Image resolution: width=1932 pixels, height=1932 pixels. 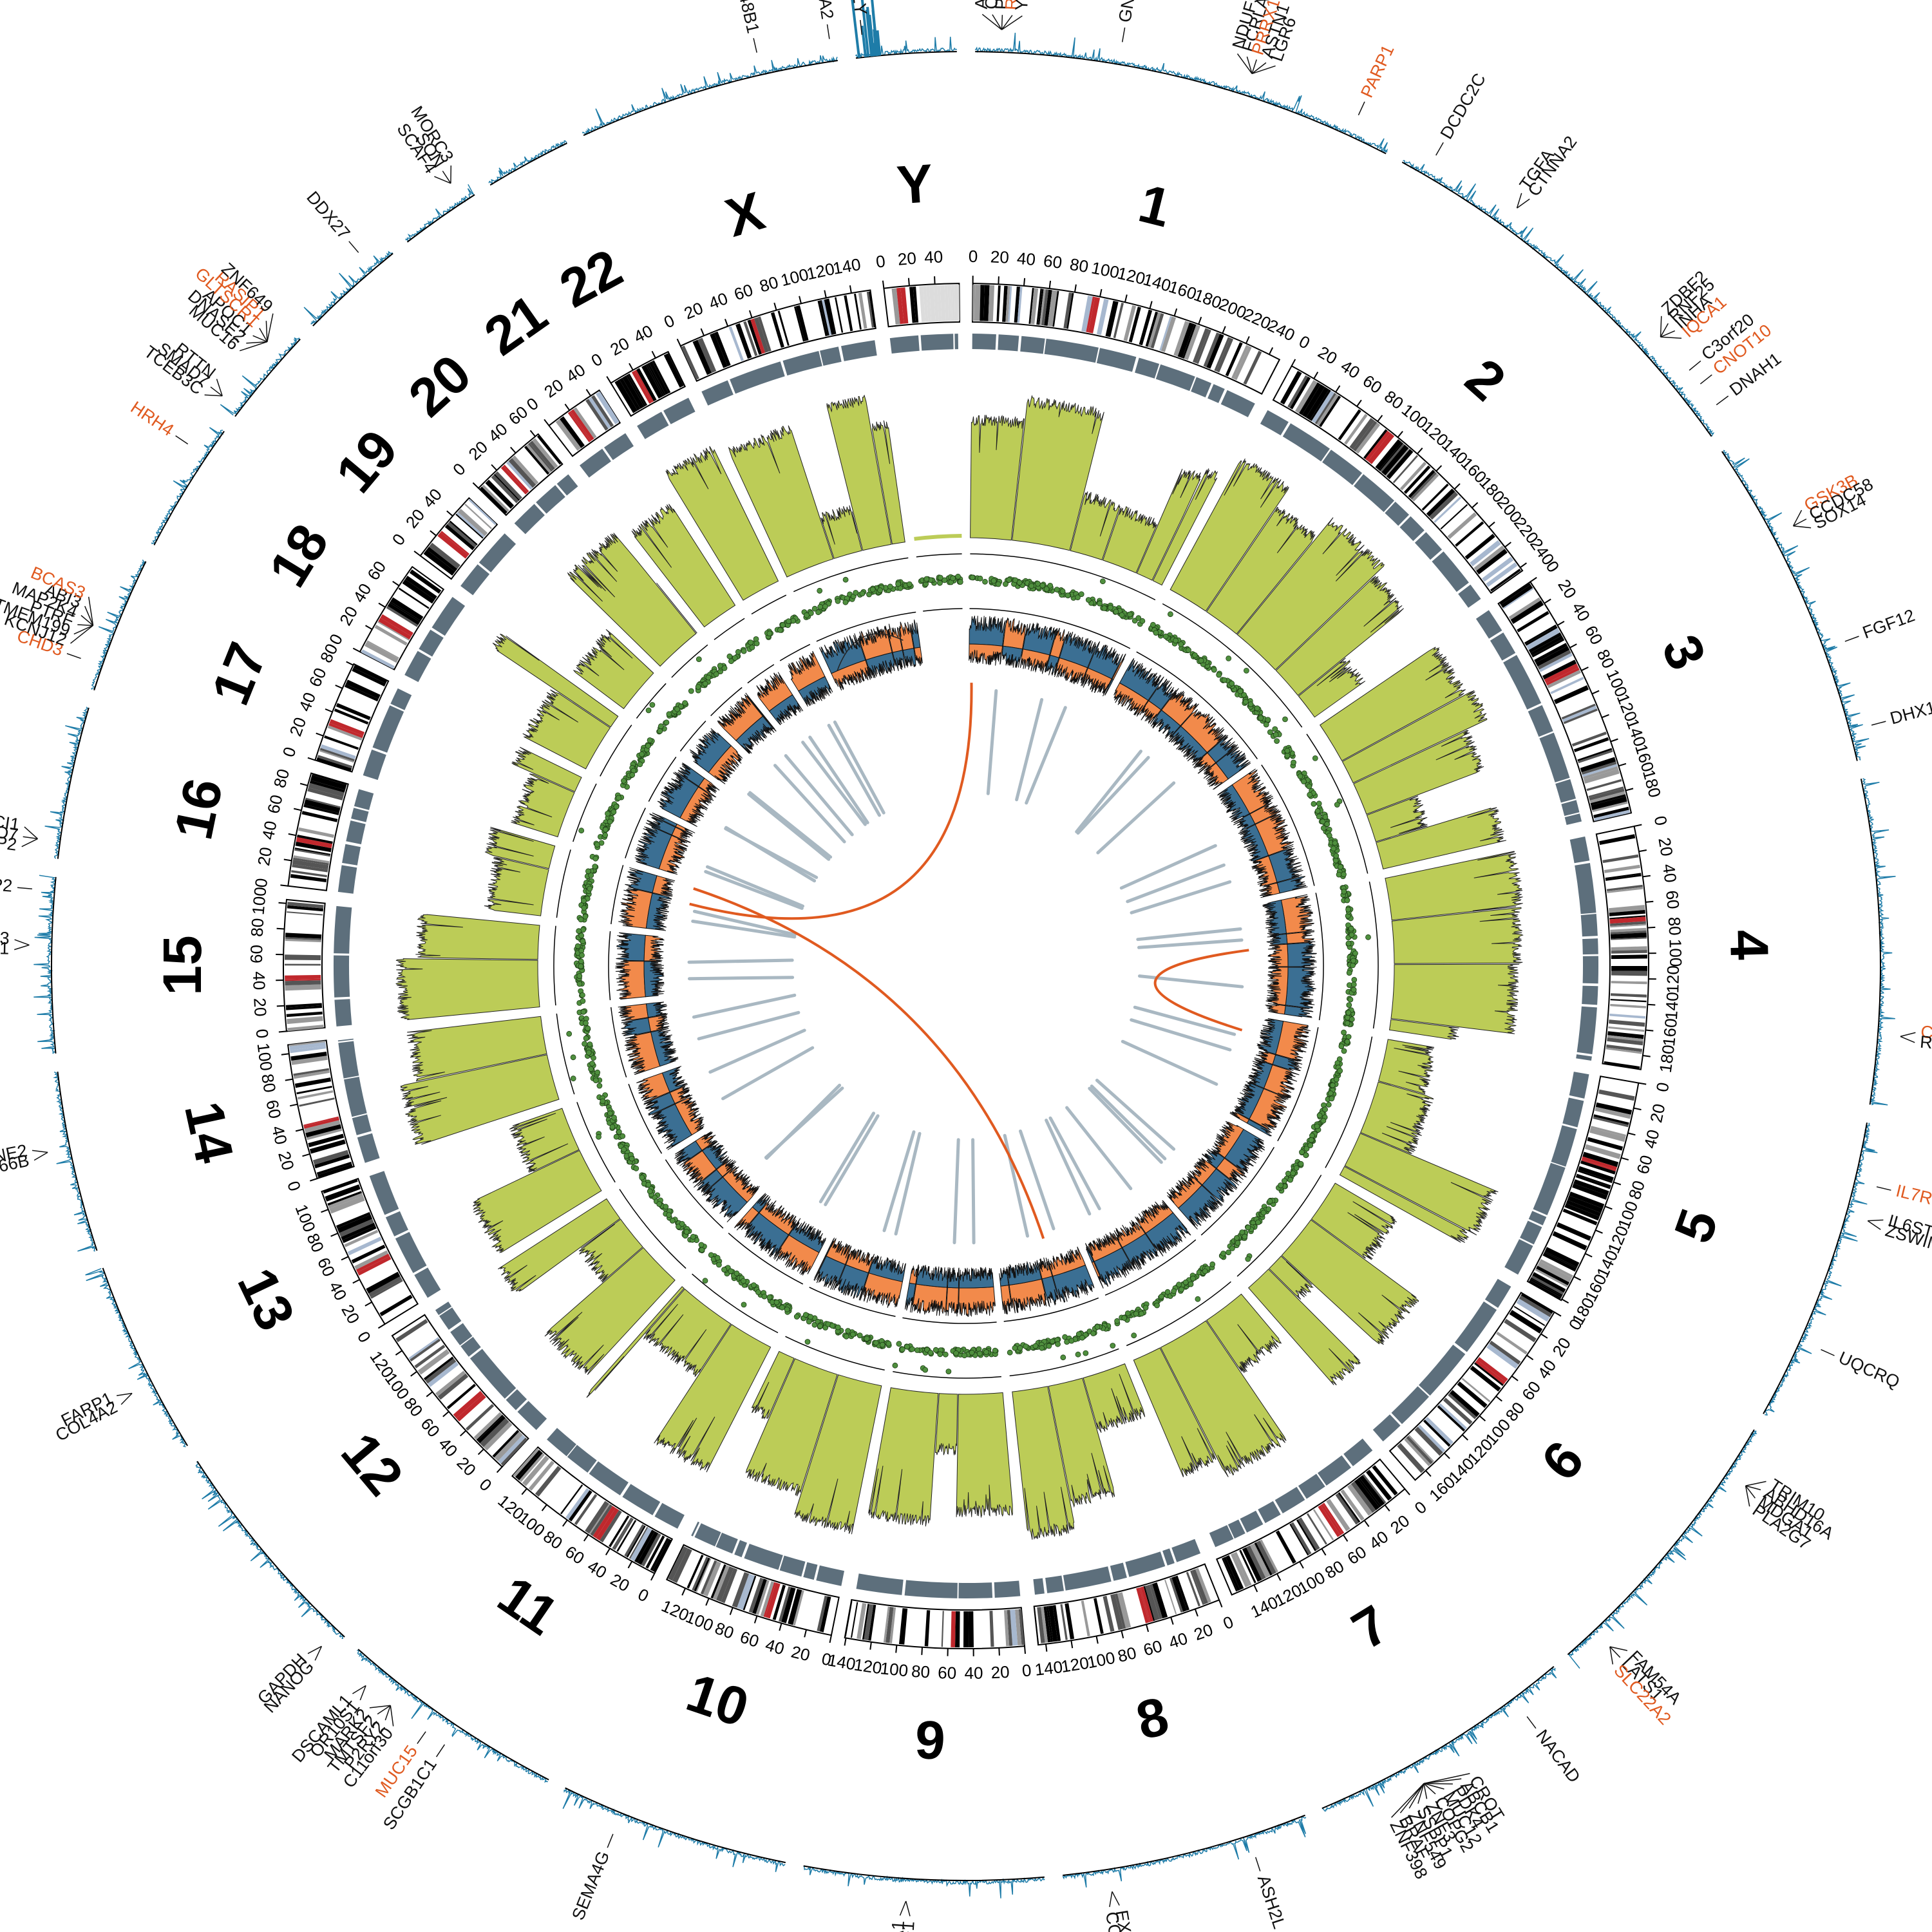 I want to click on chr-name-6: 6, so click(x=1562, y=1461).